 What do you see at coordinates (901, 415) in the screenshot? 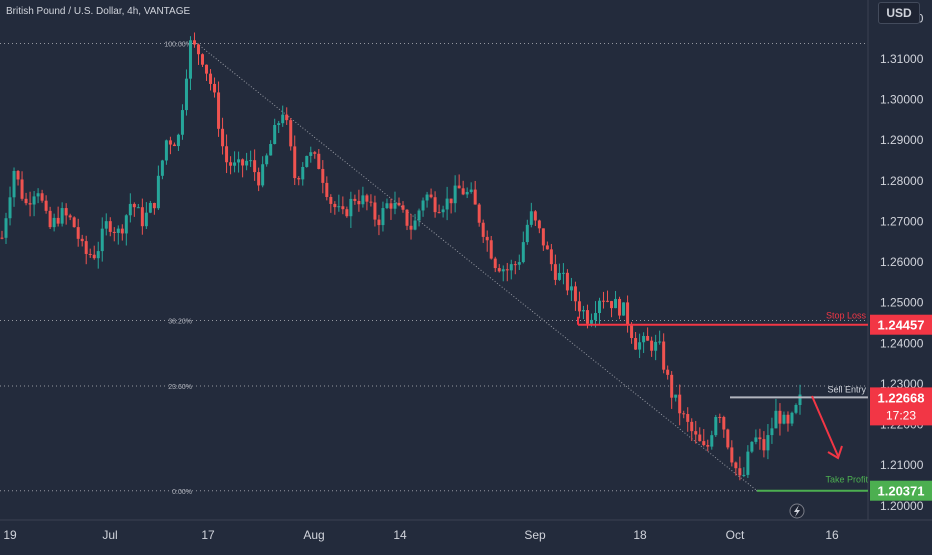
I see `bar-countdown: 17:23` at bounding box center [901, 415].